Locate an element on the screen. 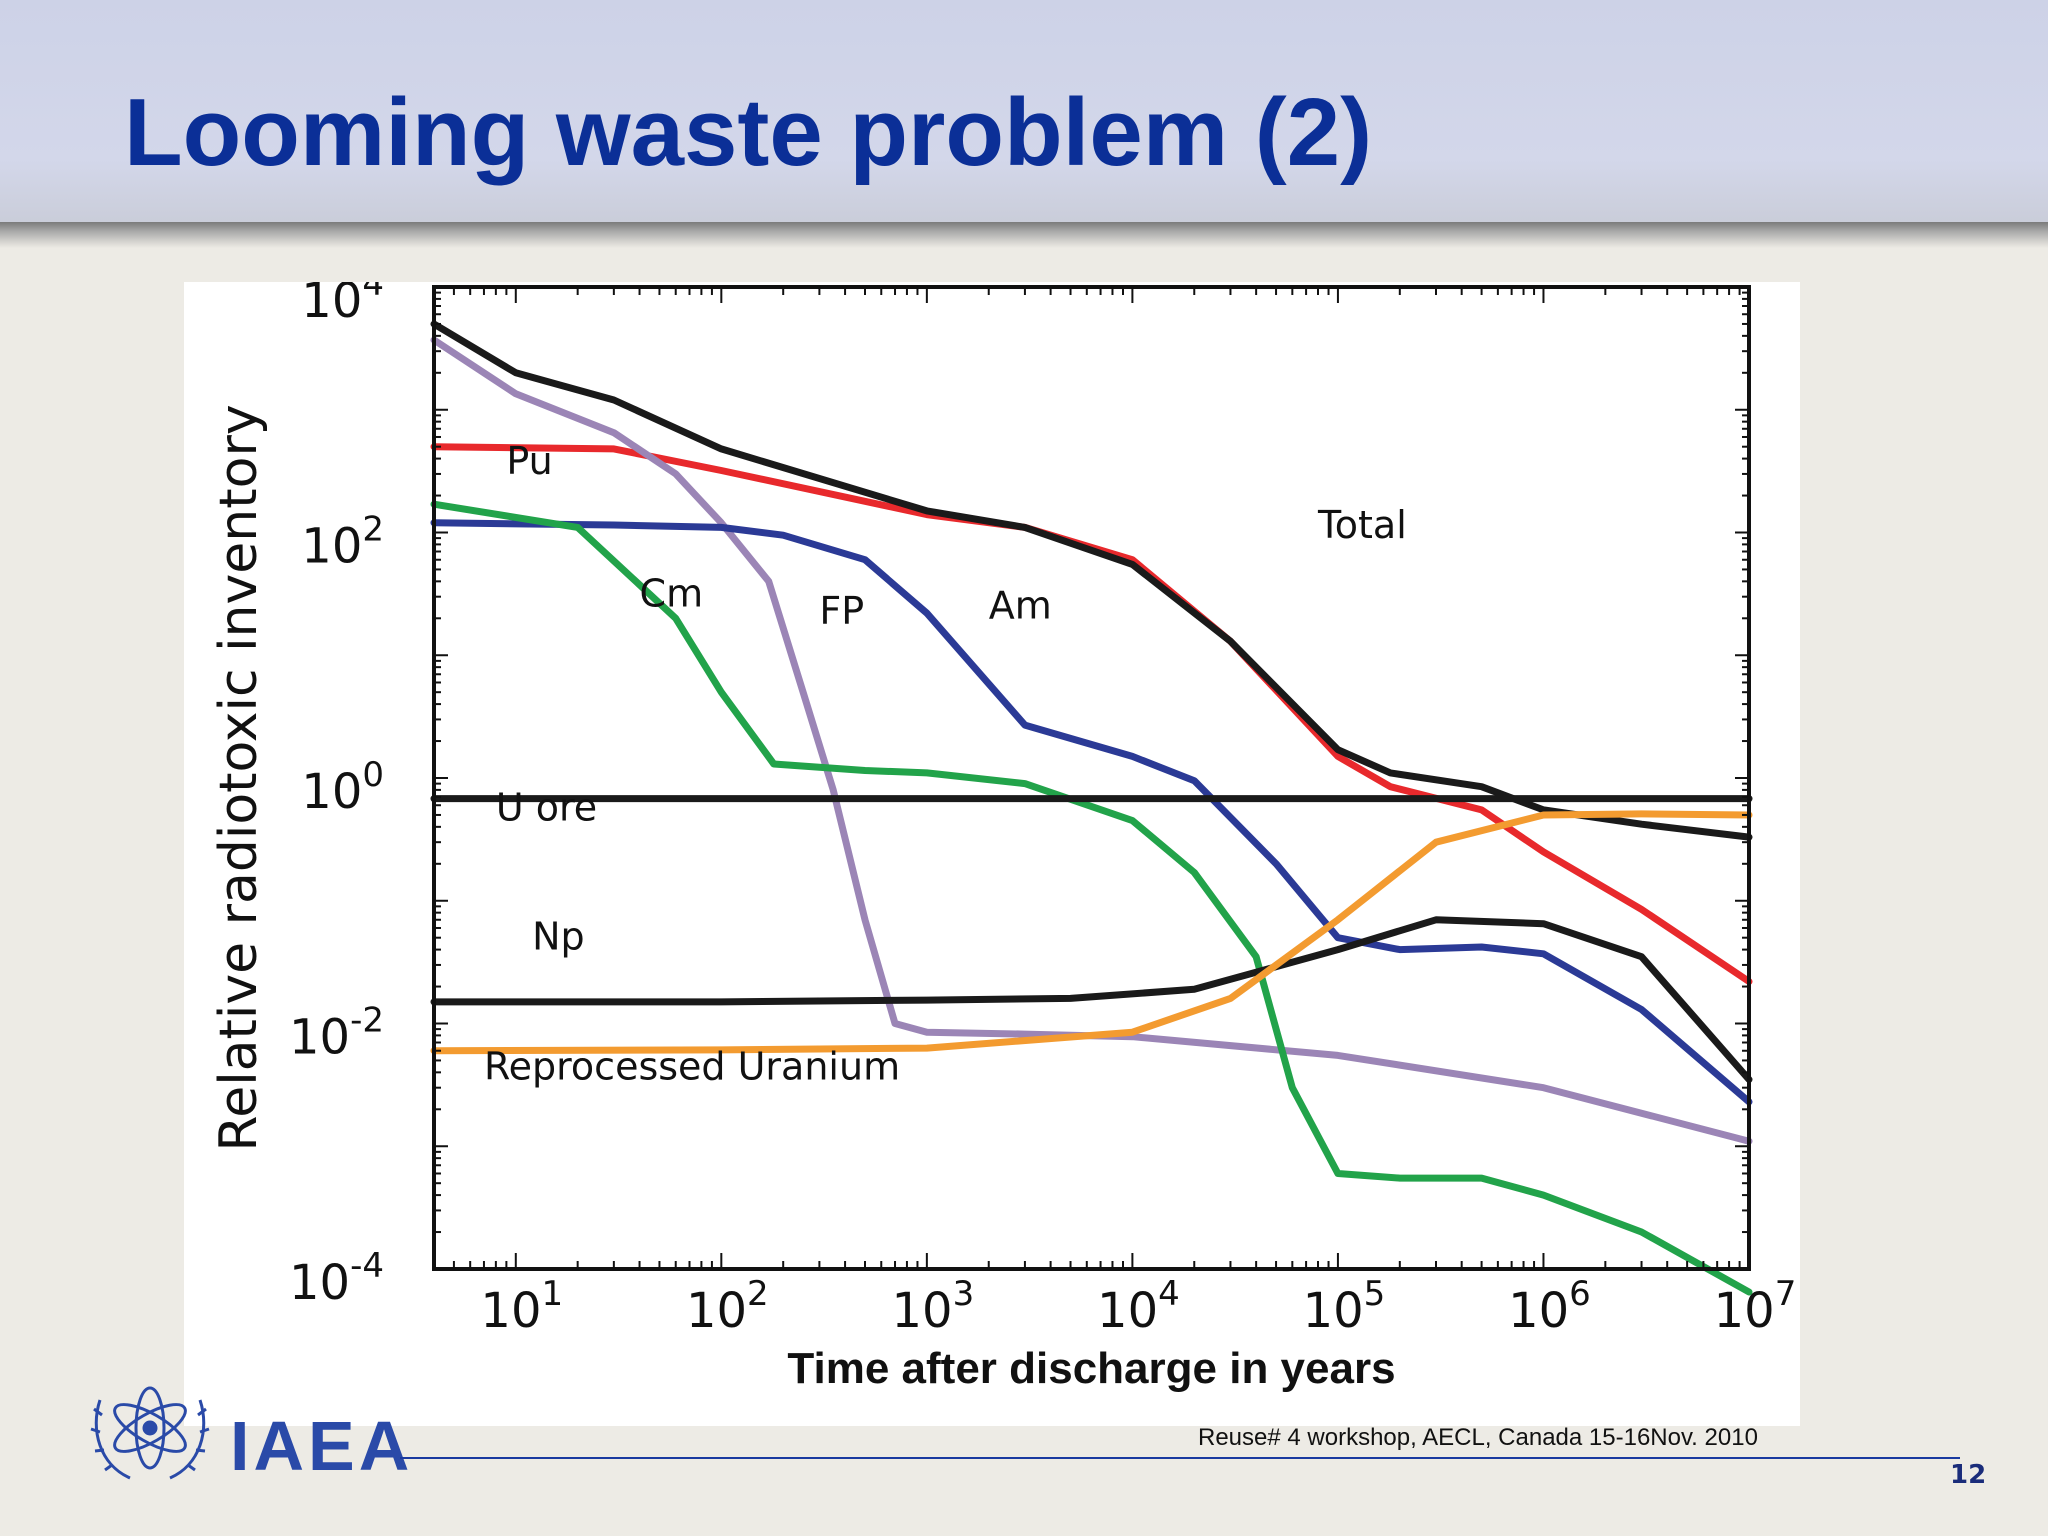 This screenshot has width=2048, height=1536. y-tick-label: 10² is located at coordinates (342, 542).